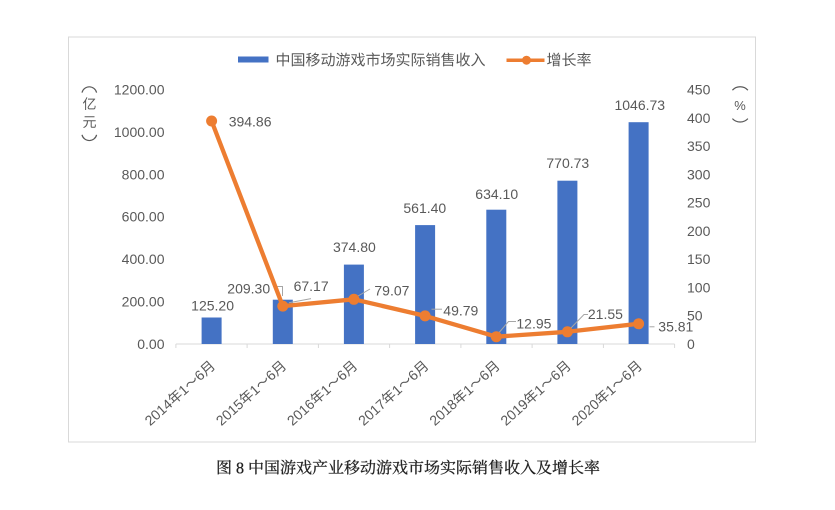  Describe the element at coordinates (212, 306) in the screenshot. I see `svg-text: 125.20` at that location.